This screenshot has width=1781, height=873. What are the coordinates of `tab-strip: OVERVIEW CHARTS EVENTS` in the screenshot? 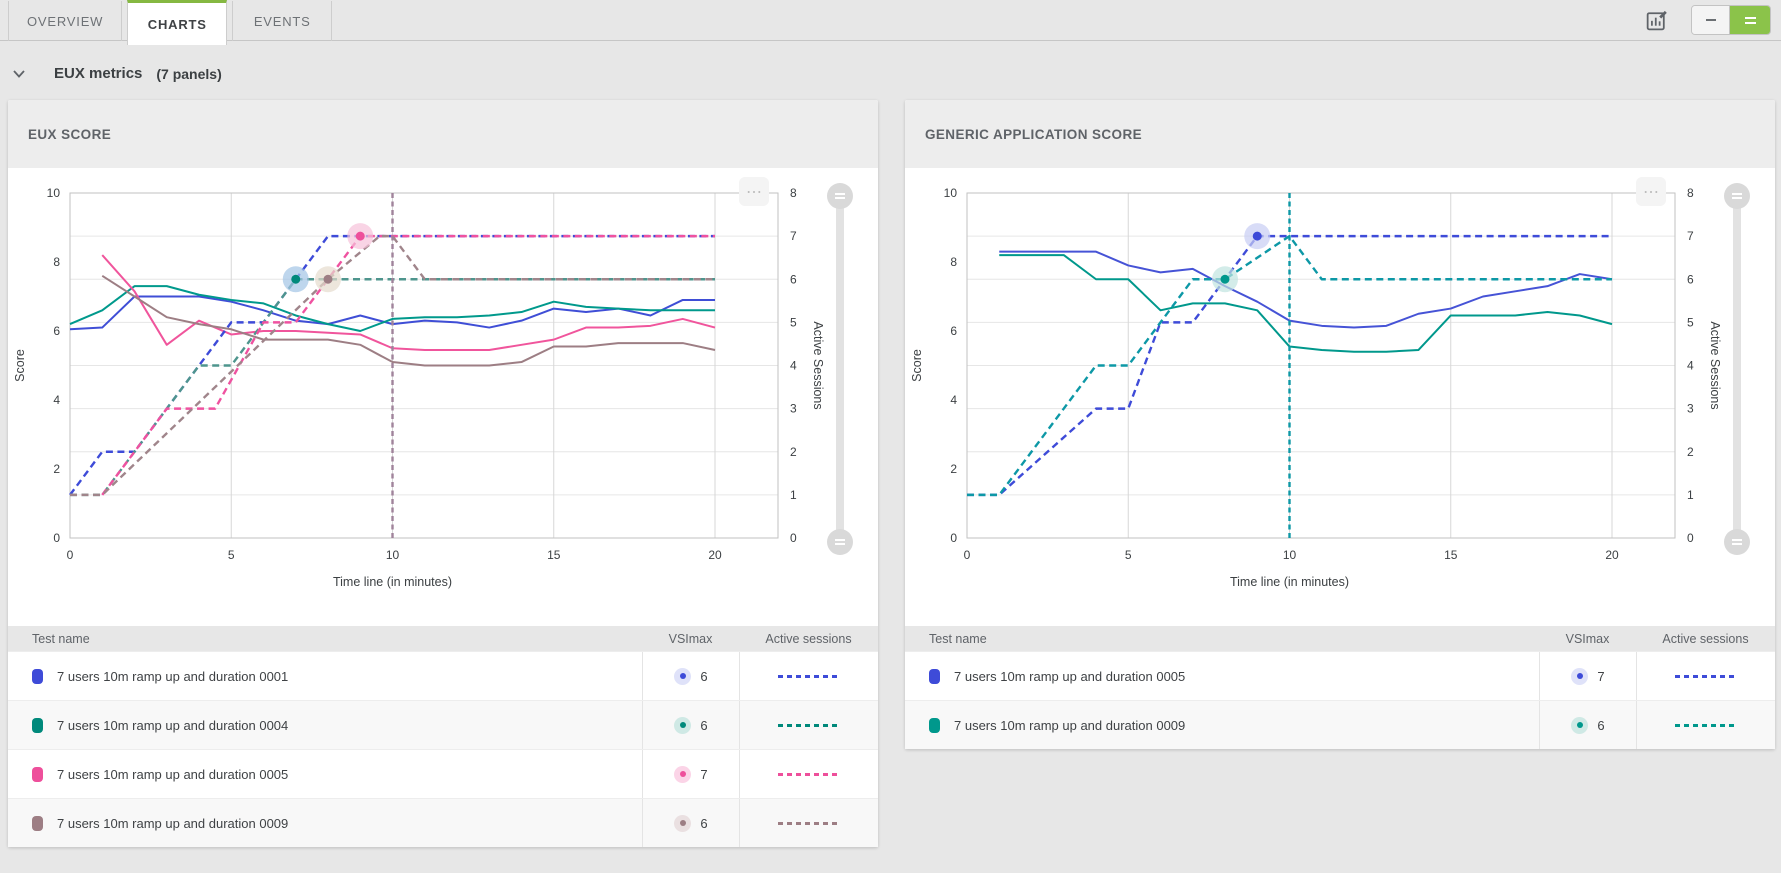 It's located at (890, 22).